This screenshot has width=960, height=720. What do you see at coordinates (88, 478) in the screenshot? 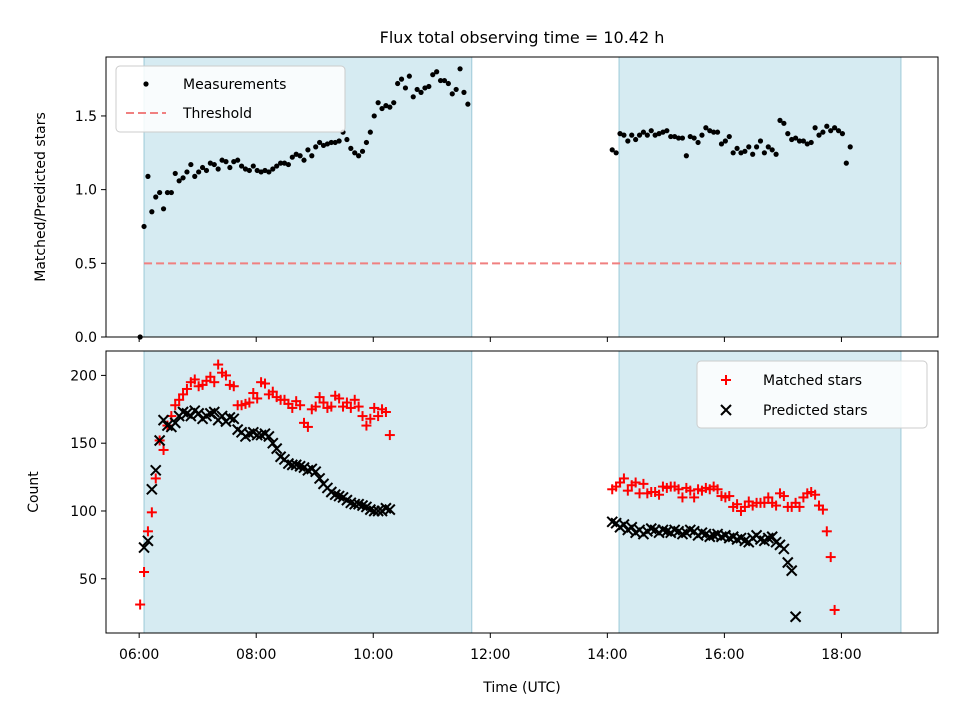
I see `count-y-axis: 50 100 150 200` at bounding box center [88, 478].